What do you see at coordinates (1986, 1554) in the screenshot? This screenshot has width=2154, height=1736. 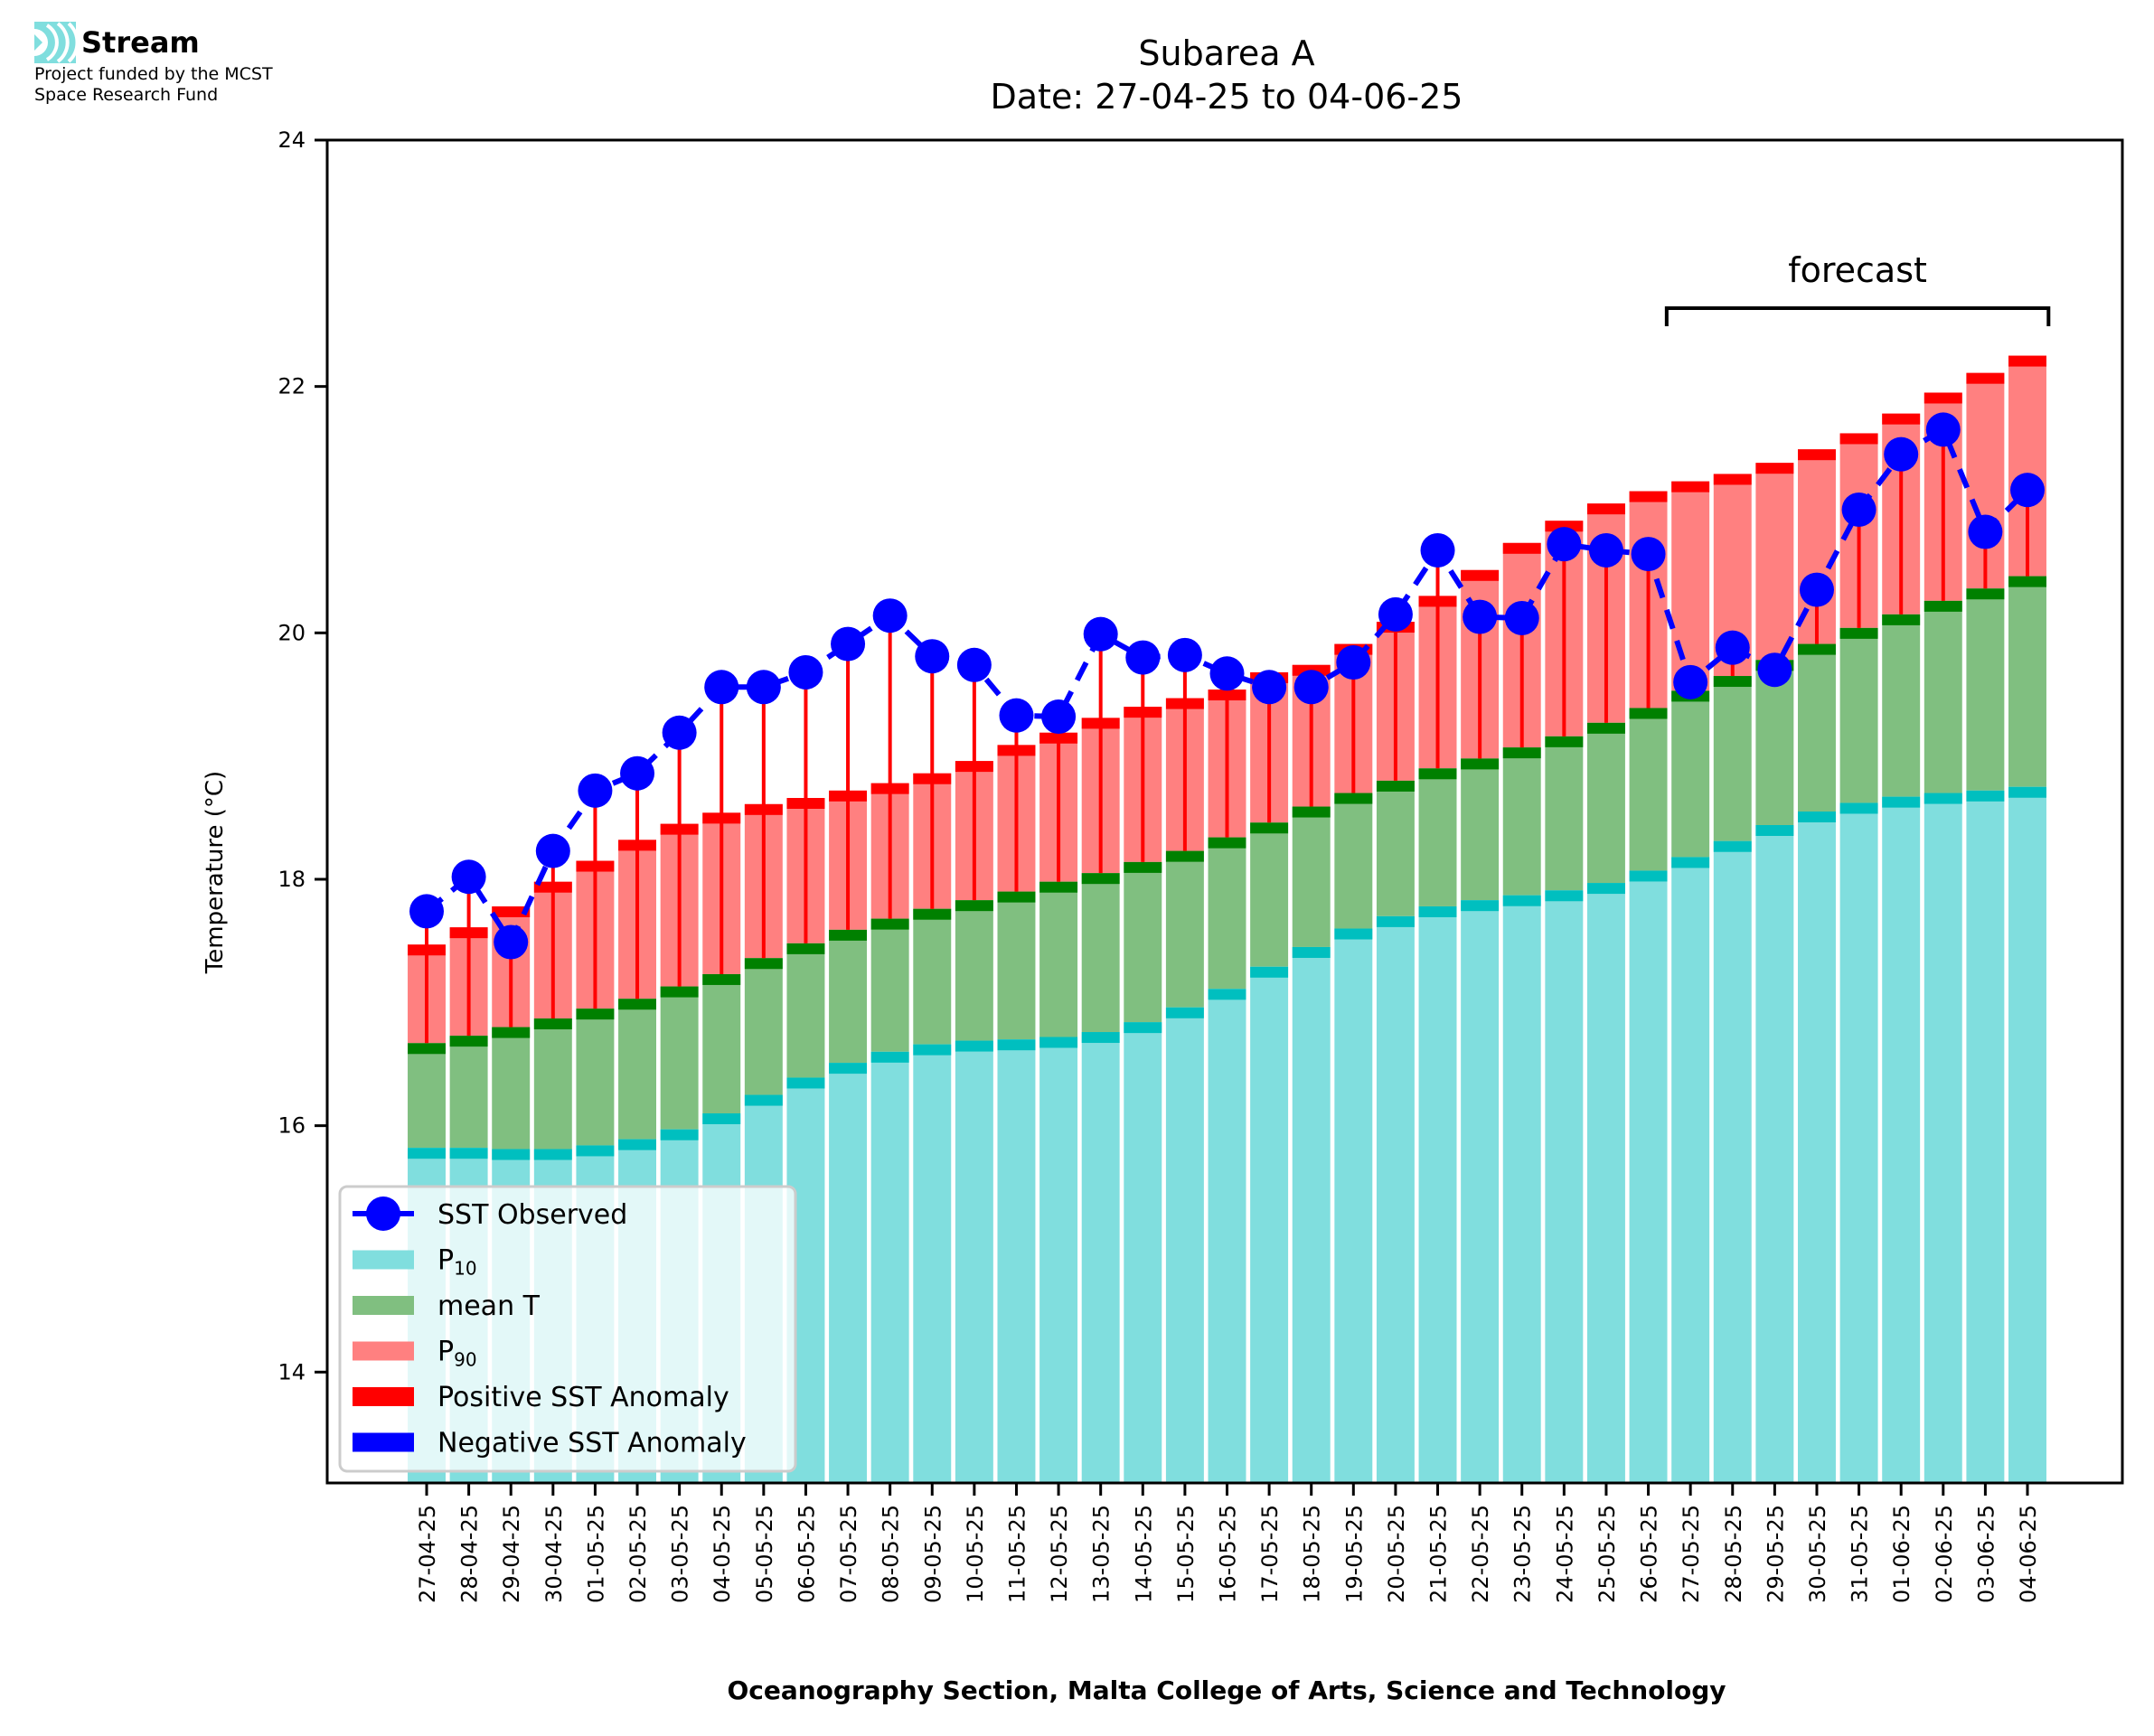 I see `x-tick-label: 03-06-25` at bounding box center [1986, 1554].